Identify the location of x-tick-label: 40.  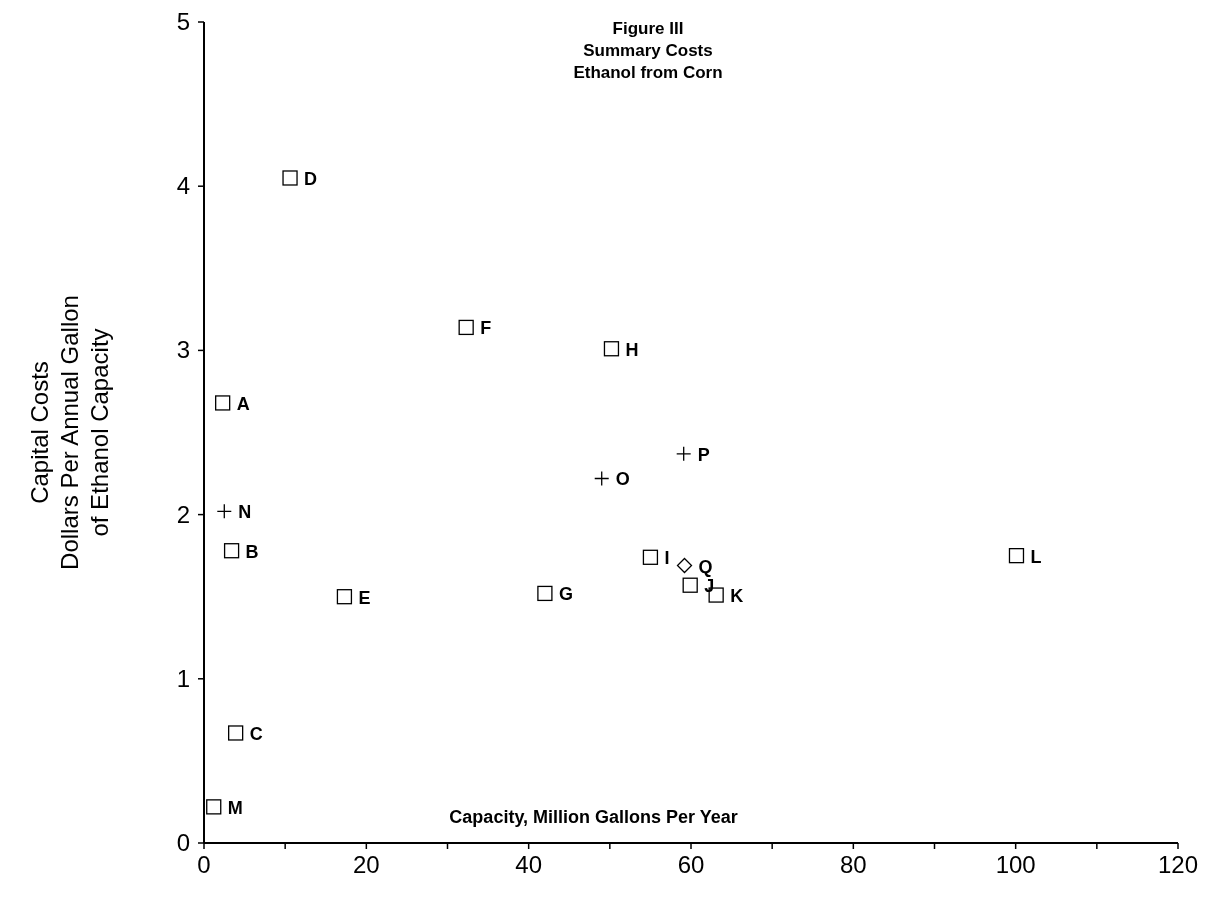
(529, 864).